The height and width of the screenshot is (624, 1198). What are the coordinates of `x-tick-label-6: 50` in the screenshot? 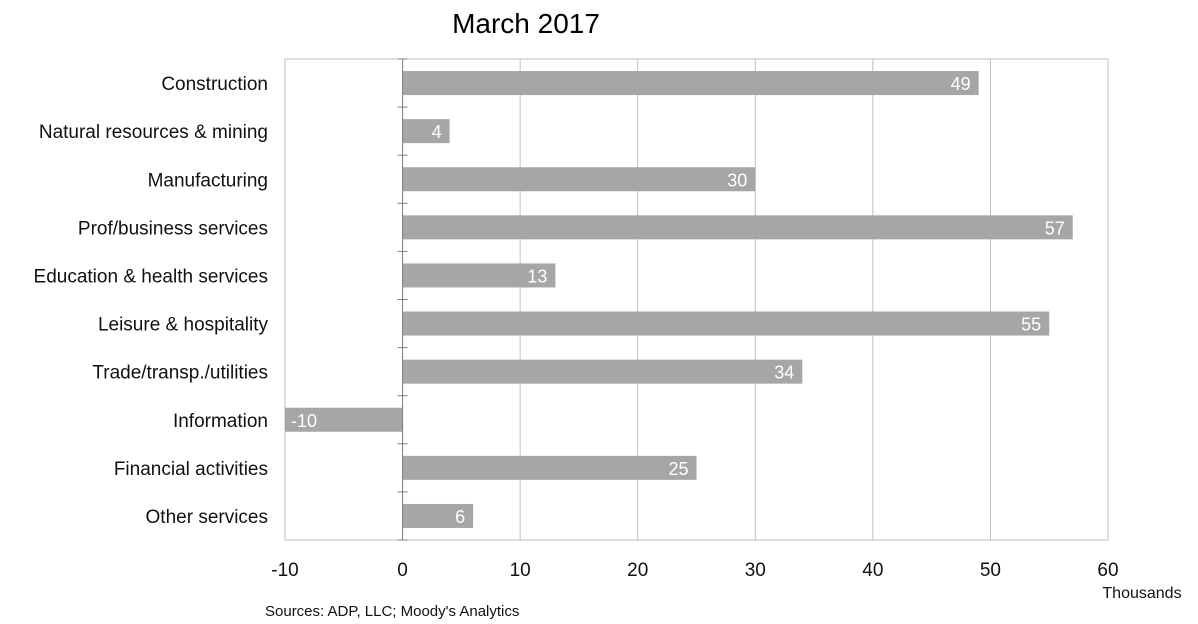 It's located at (990, 570).